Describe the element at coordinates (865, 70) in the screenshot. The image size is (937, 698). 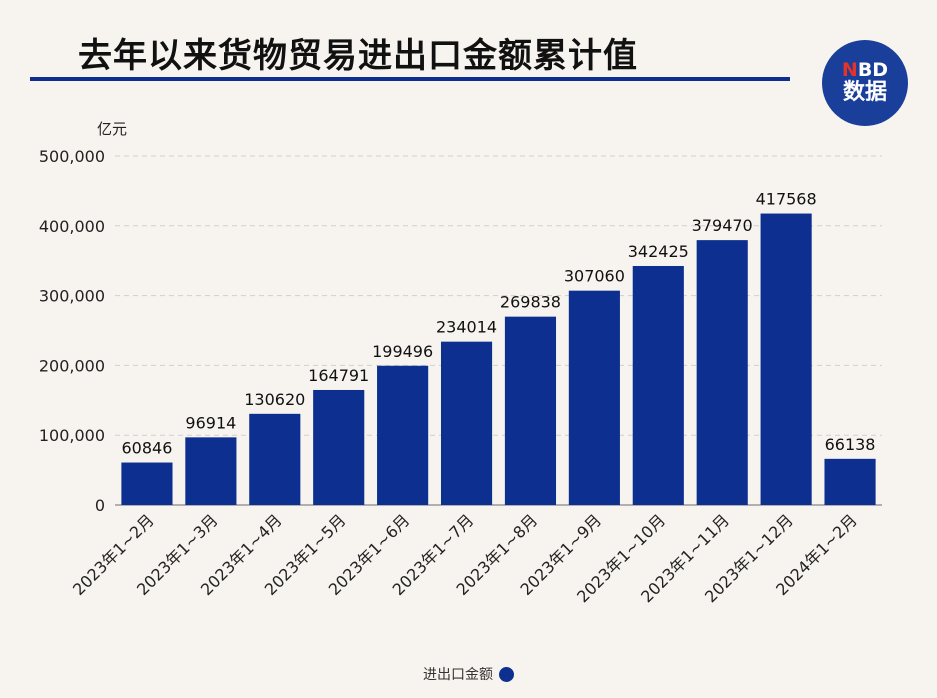
I see `logo-brand: NBD` at that location.